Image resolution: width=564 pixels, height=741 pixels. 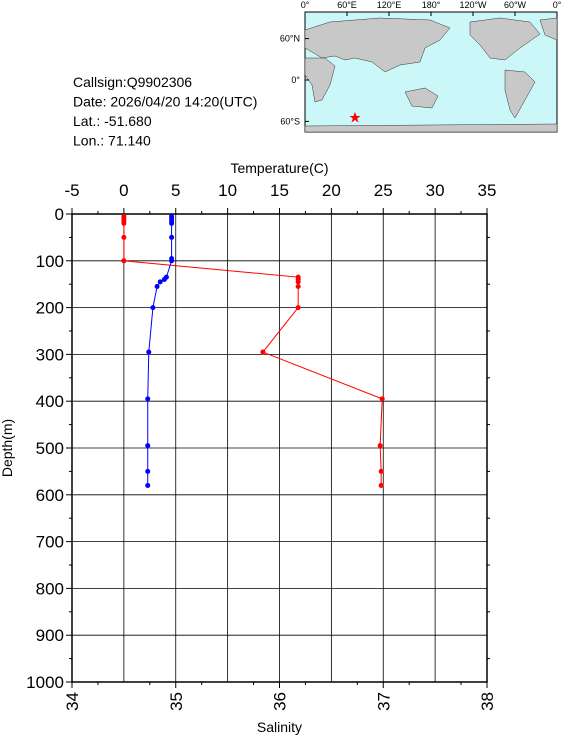 I want to click on map-lon-label: 120°W, so click(x=473, y=5).